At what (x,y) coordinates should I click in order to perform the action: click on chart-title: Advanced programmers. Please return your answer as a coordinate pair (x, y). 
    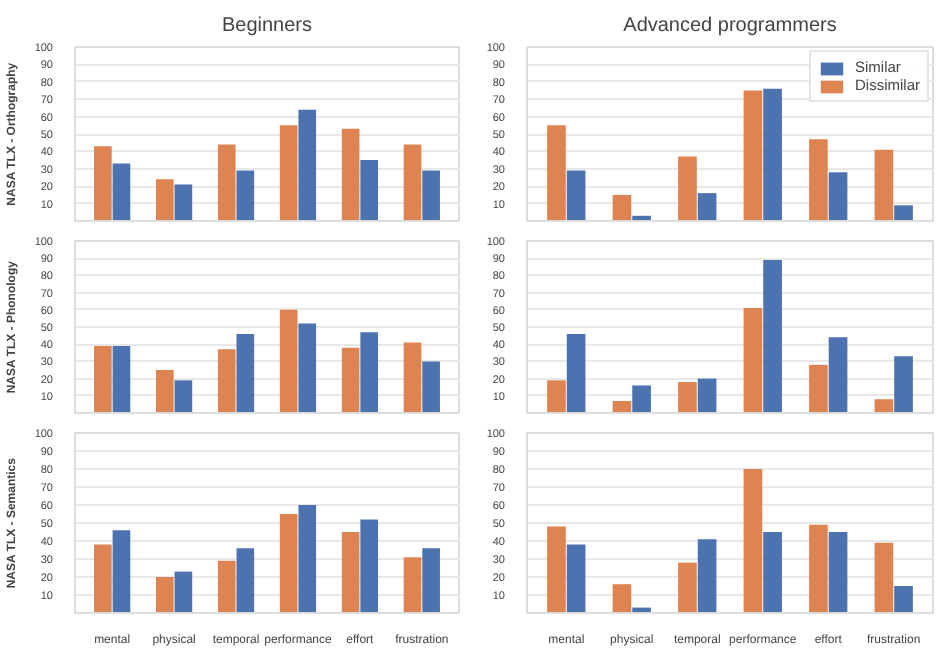
    Looking at the image, I should click on (730, 26).